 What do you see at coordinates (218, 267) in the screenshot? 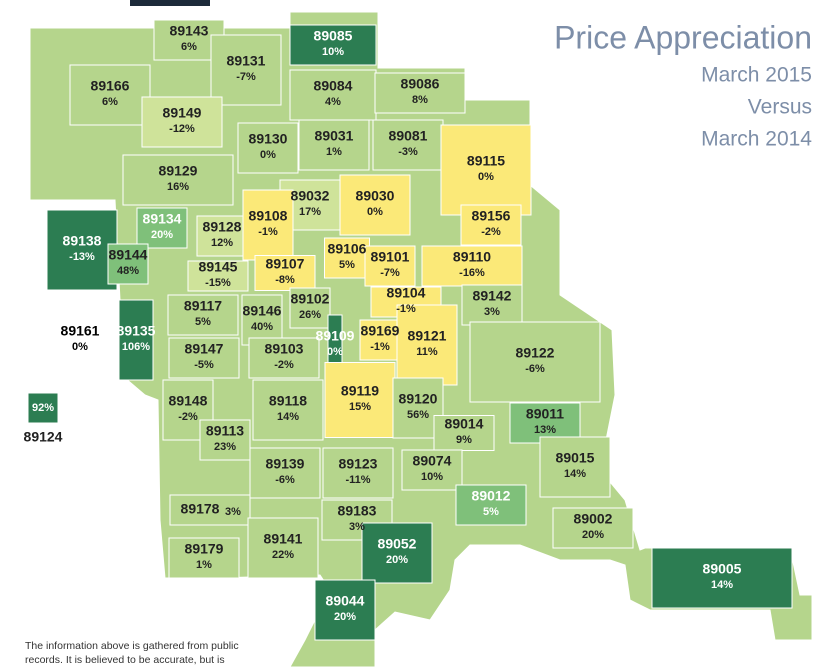
I see `zip-label: 89145` at bounding box center [218, 267].